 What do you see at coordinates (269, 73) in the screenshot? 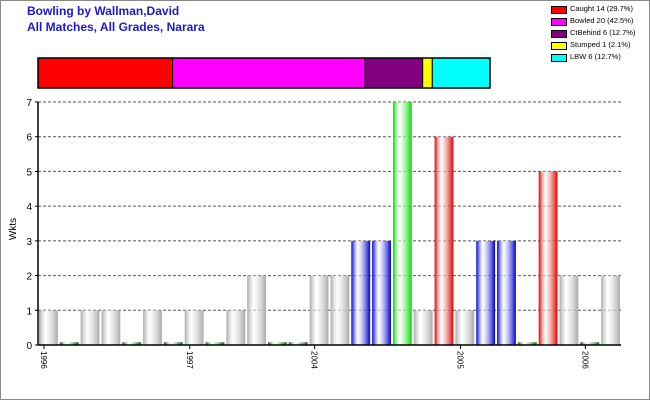
I see `stack-segment-bowled` at bounding box center [269, 73].